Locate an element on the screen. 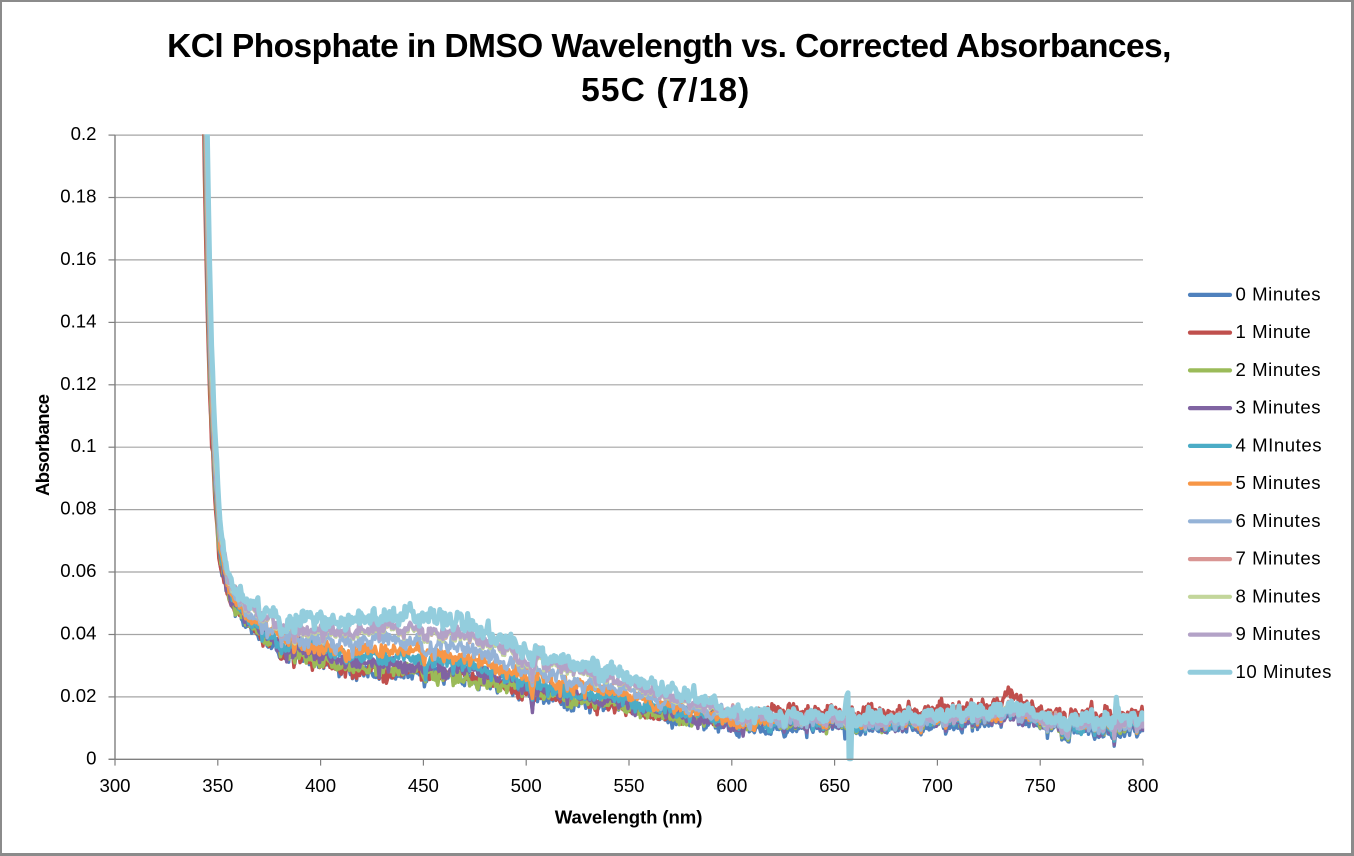  svg-text: 0.14 is located at coordinates (78, 320).